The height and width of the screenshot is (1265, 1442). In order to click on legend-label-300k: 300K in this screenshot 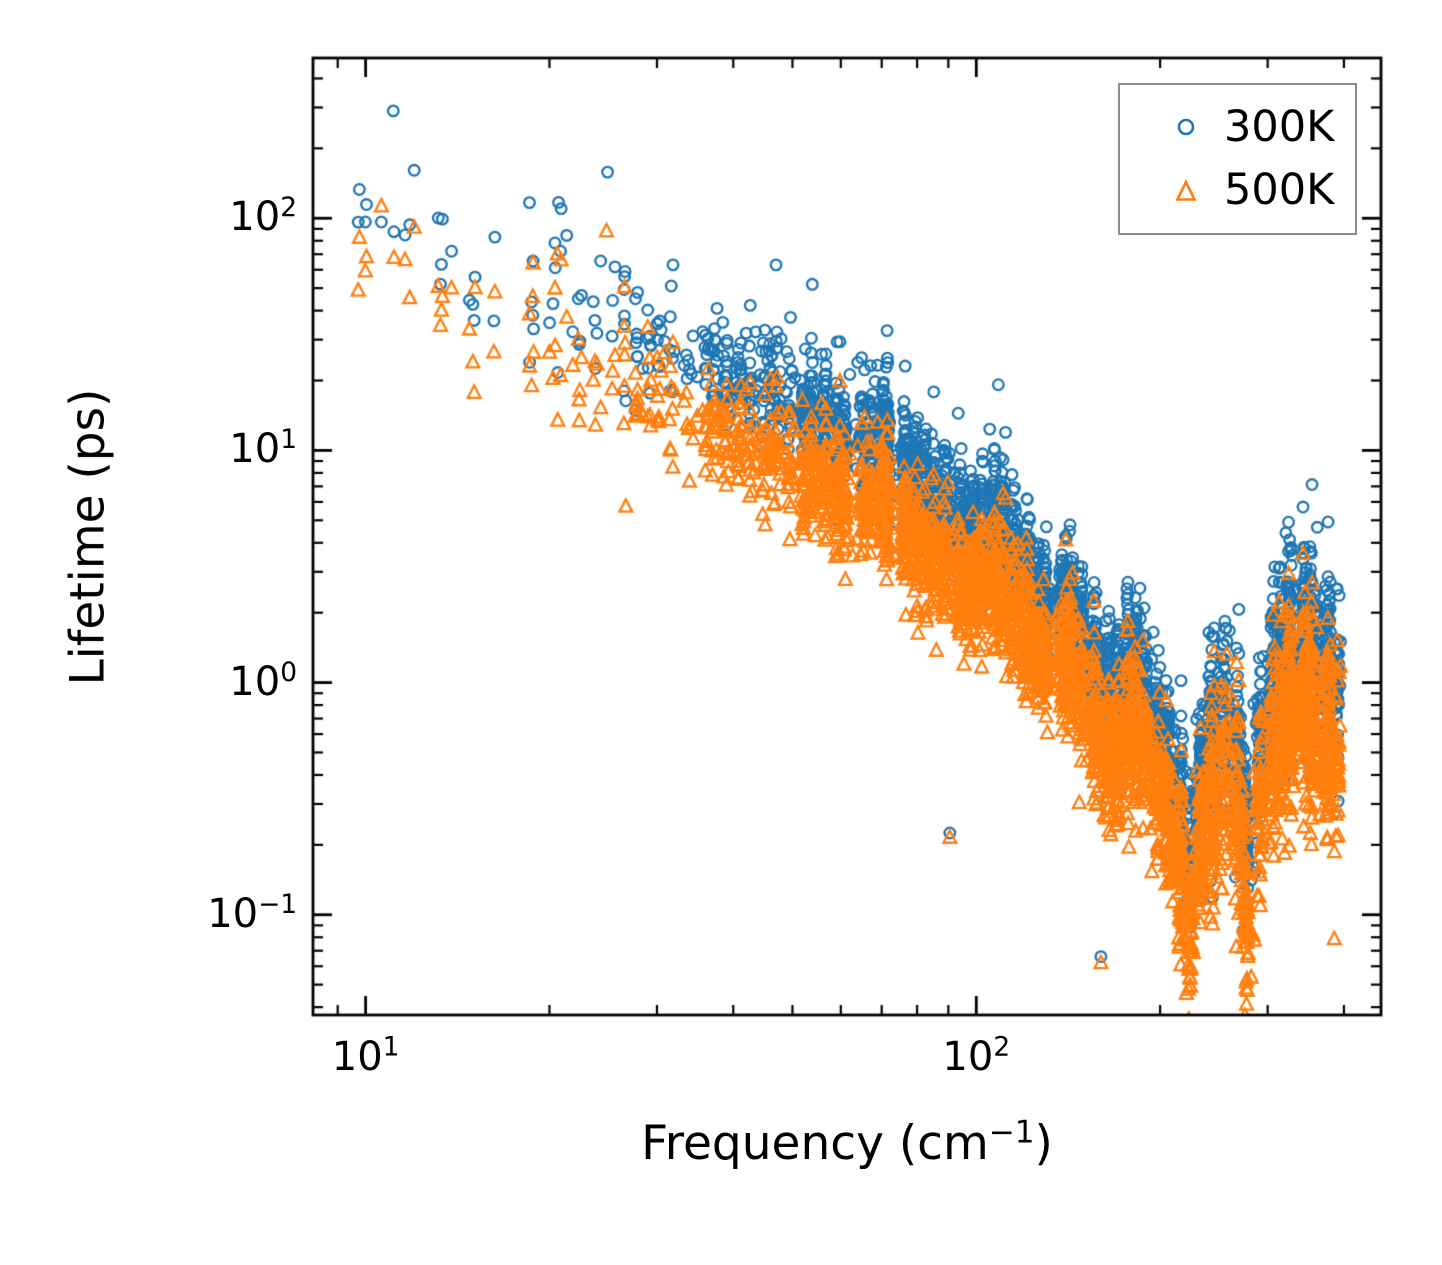, I will do `click(1279, 126)`.